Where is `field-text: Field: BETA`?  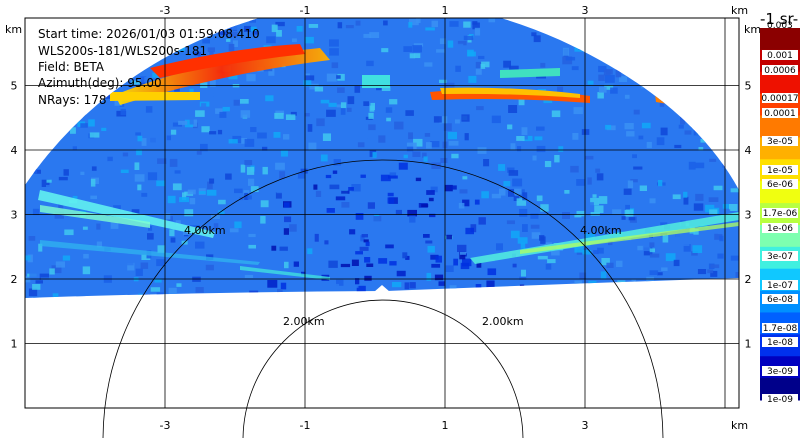 field-text: Field: BETA is located at coordinates (71, 67).